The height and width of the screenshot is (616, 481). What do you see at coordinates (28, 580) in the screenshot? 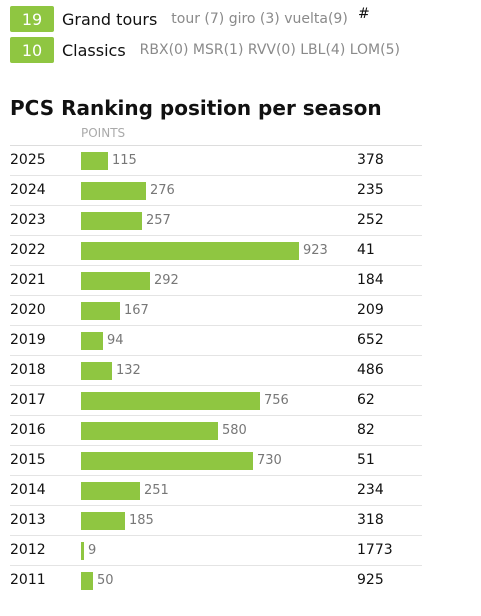
I see `season-year: 2011` at bounding box center [28, 580].